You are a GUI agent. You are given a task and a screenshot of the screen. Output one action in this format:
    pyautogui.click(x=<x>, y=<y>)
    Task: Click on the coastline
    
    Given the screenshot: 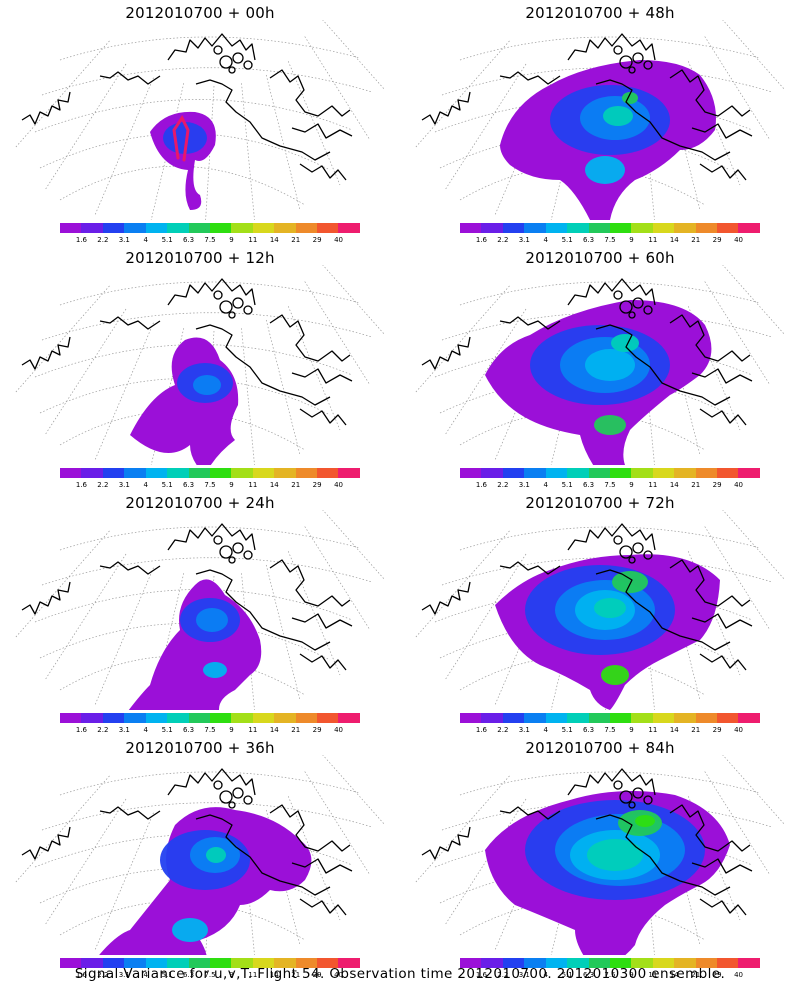 What is the action you would take?
    pyautogui.click(x=187, y=352)
    